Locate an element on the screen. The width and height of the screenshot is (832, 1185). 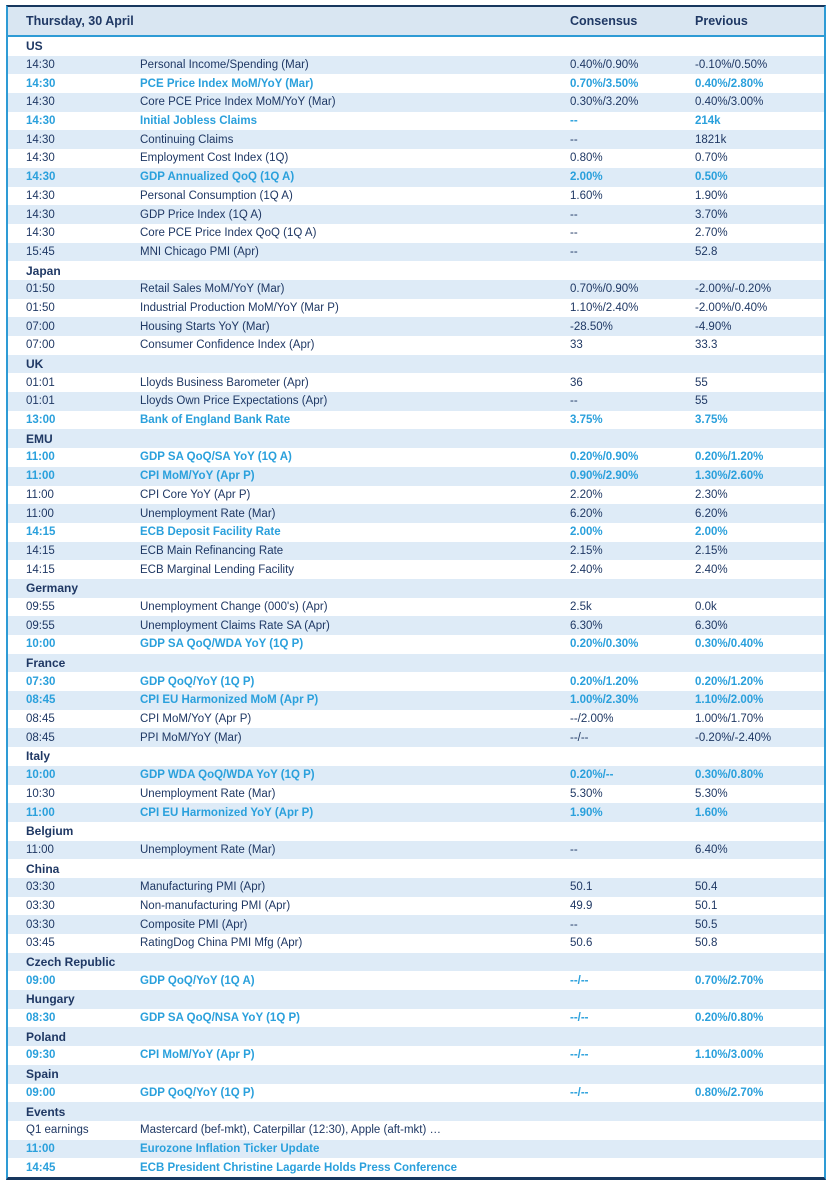
event-row: 13:00 Bank of England Bank Rate 3.75% 3.75% is located at coordinates (416, 420).